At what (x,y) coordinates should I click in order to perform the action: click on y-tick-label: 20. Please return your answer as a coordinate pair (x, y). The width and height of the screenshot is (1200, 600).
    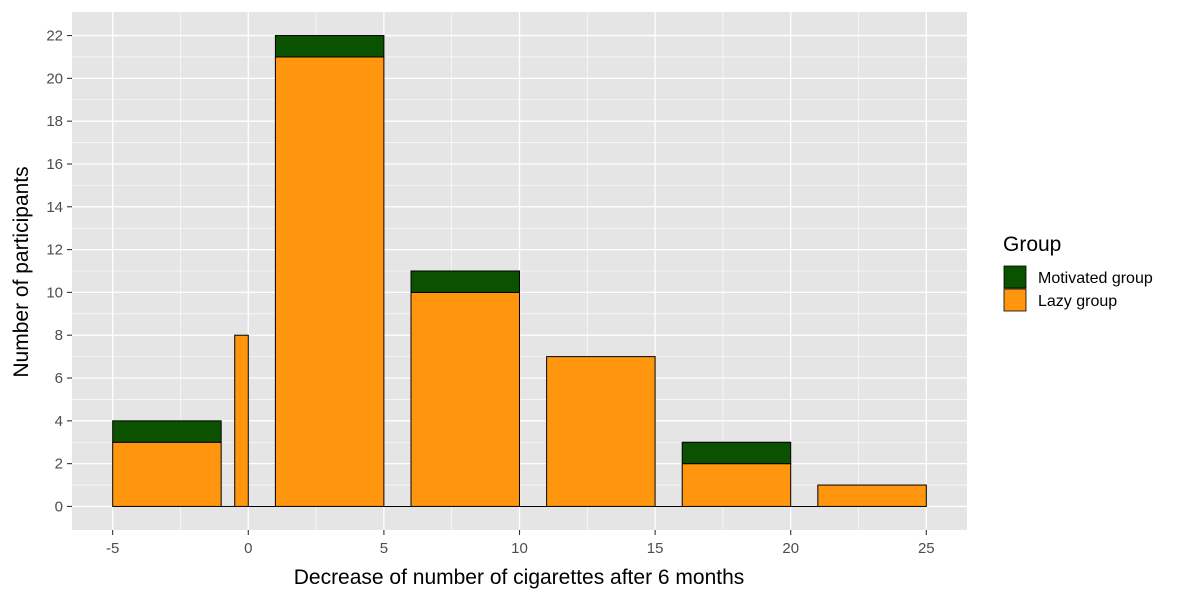
    Looking at the image, I should click on (54, 78).